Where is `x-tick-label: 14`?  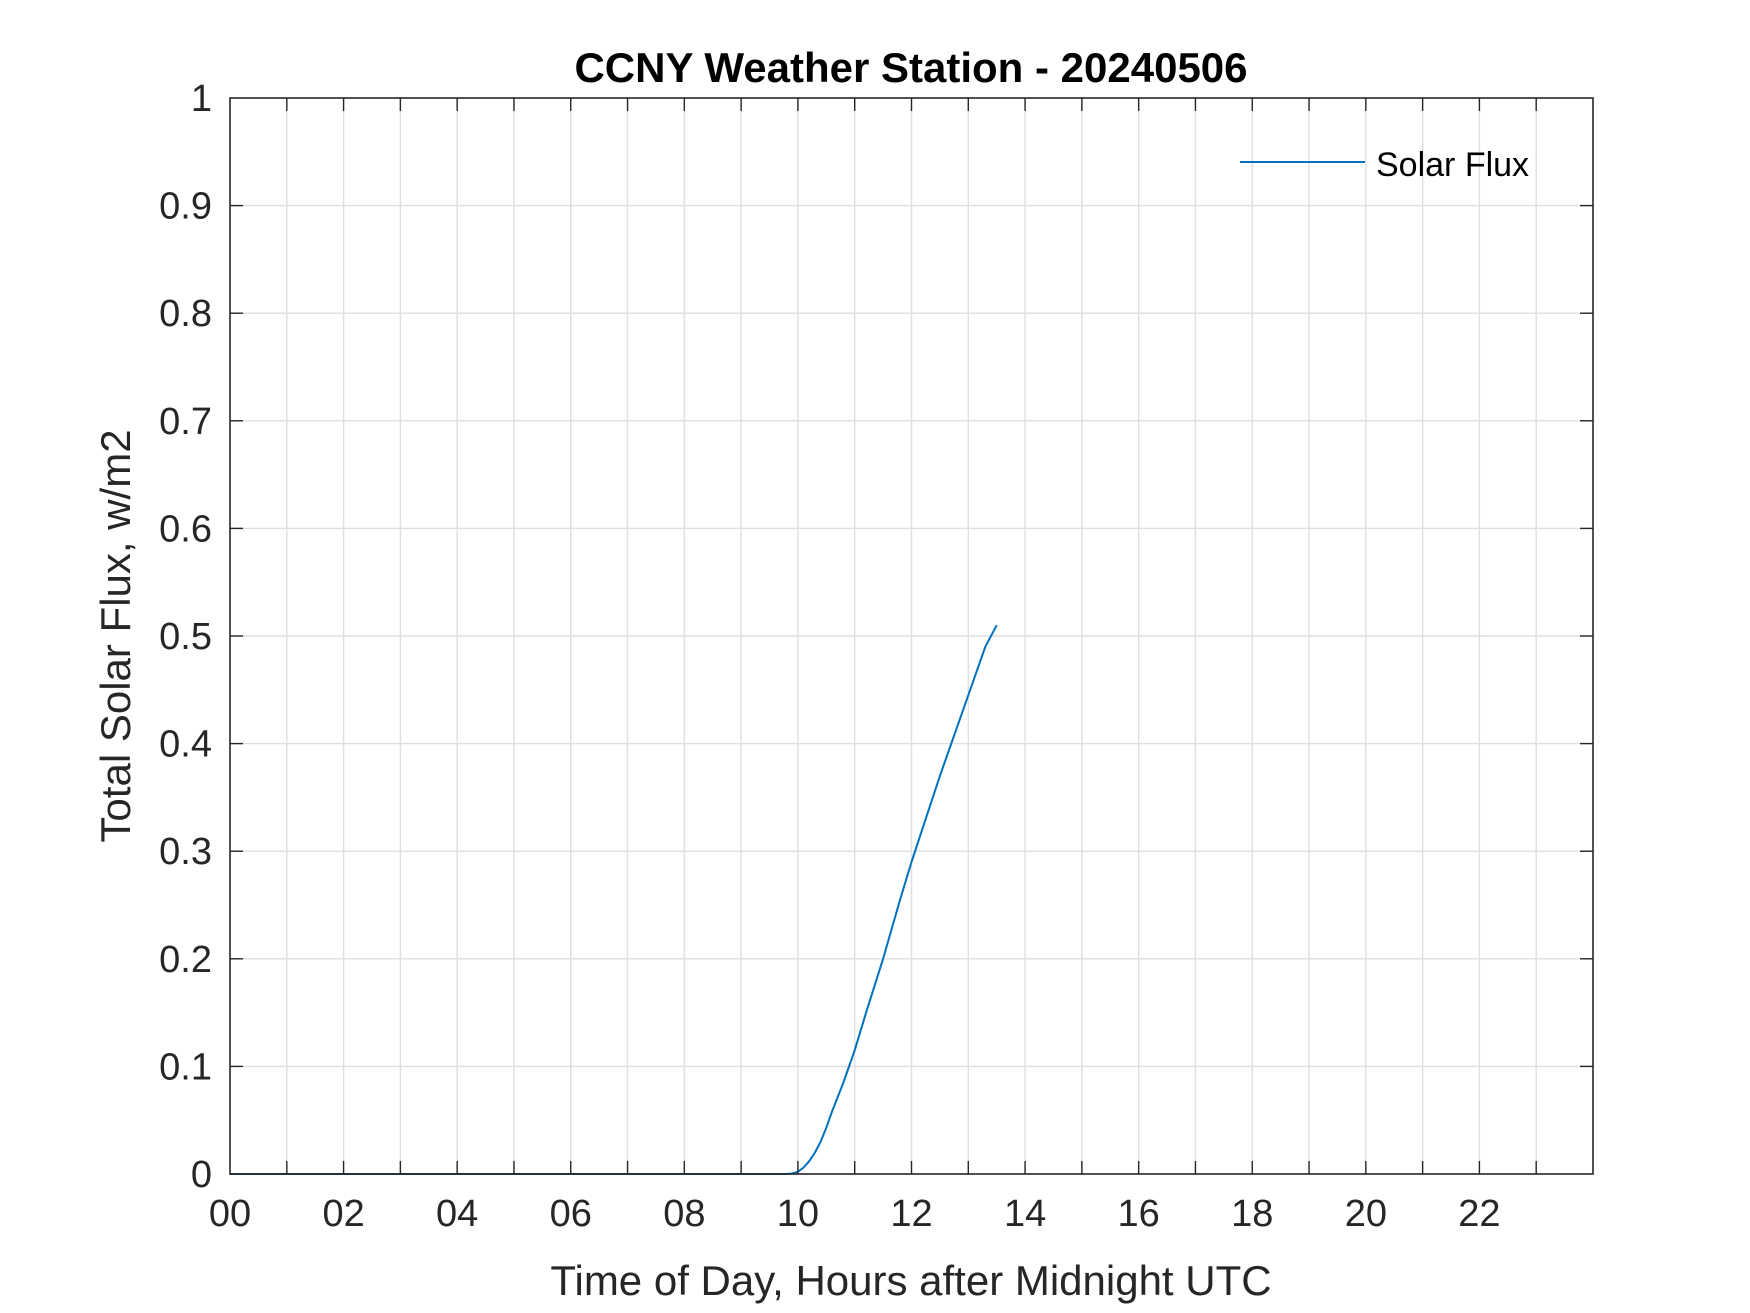
x-tick-label: 14 is located at coordinates (1025, 1214).